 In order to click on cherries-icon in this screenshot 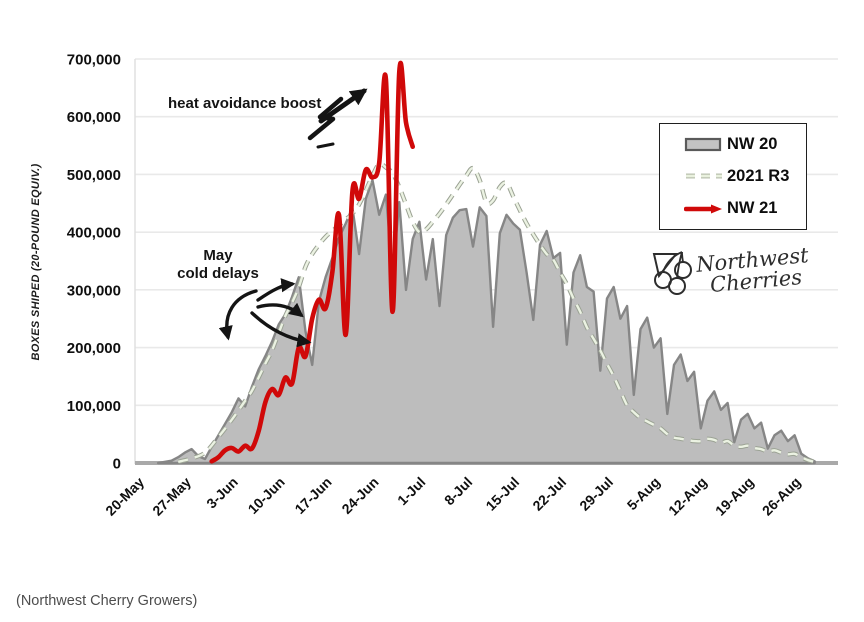, I will do `click(672, 273)`.